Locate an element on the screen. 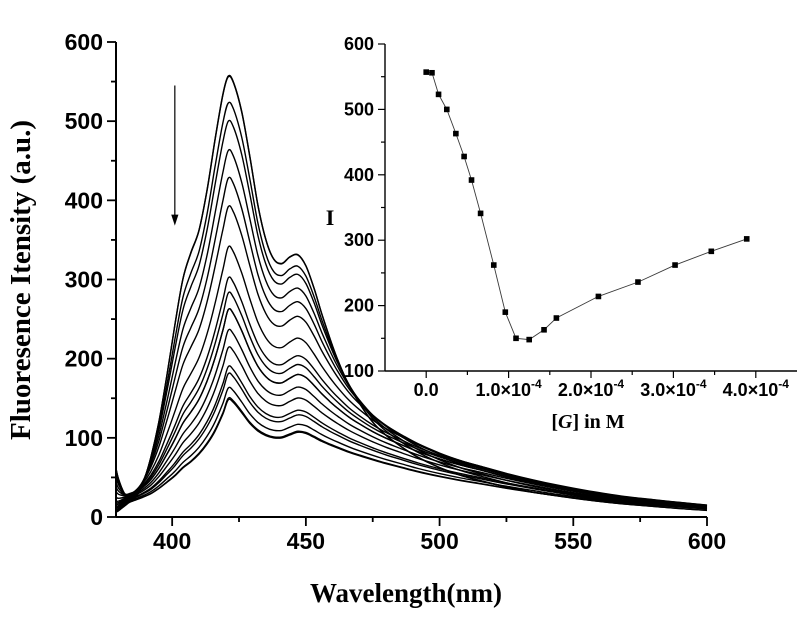 Image resolution: width=800 pixels, height=622 pixels. main-y-tick-label: 600 is located at coordinates (84, 42).